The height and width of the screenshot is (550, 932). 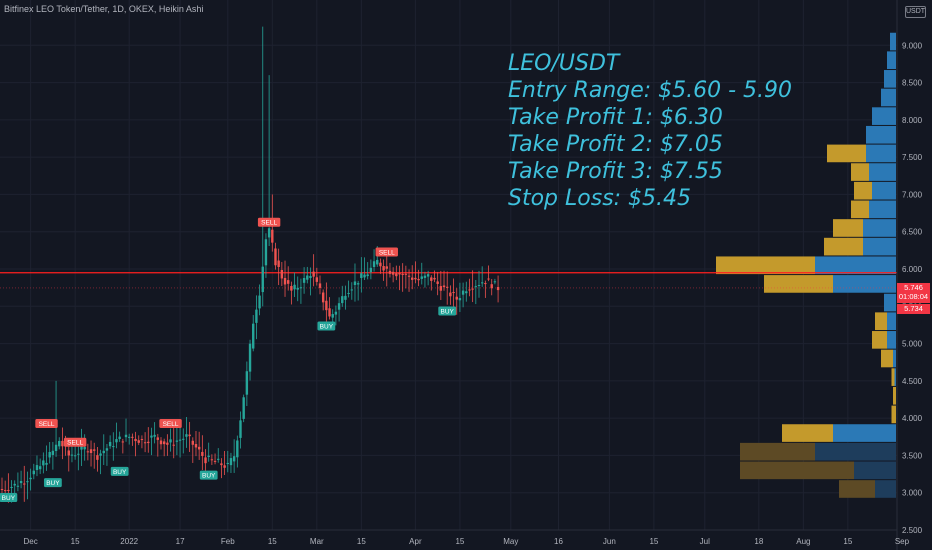 What do you see at coordinates (912, 418) in the screenshot?
I see `price-tick-label: 4.000` at bounding box center [912, 418].